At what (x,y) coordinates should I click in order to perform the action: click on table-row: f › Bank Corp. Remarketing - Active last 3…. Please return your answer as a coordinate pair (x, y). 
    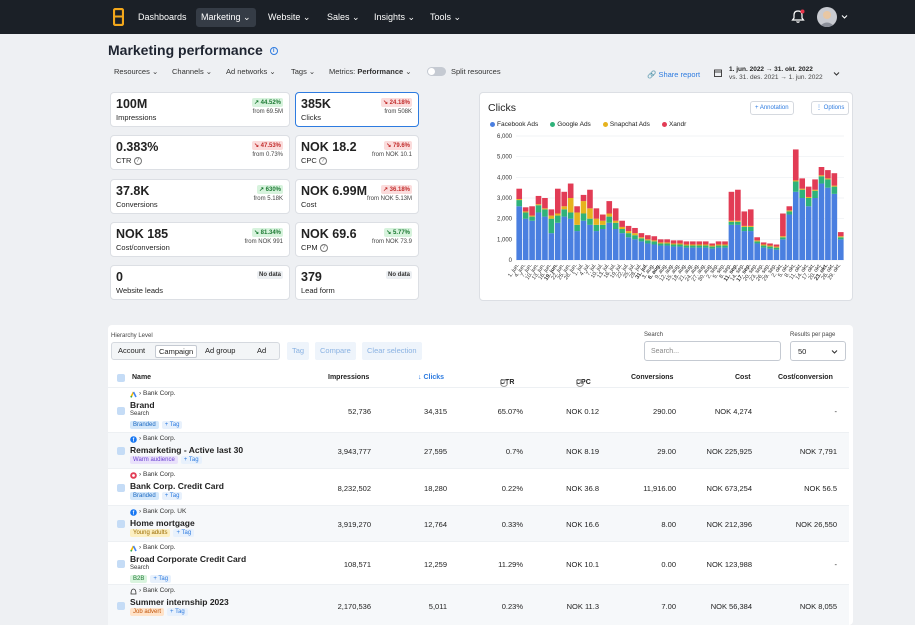
    Looking at the image, I should click on (478, 450).